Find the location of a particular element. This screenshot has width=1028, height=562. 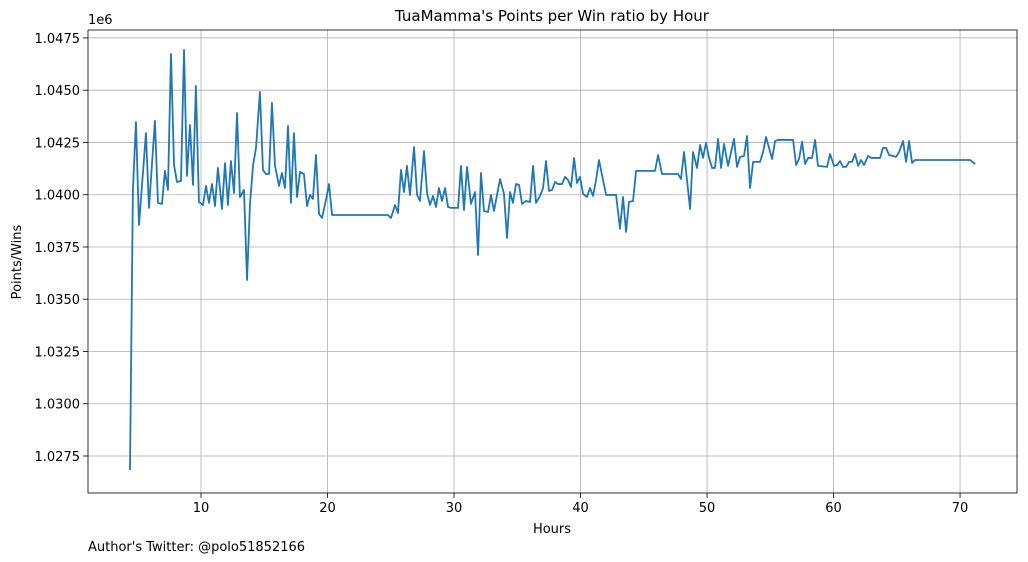

y-tick-label: 1.0425 is located at coordinates (58, 143).